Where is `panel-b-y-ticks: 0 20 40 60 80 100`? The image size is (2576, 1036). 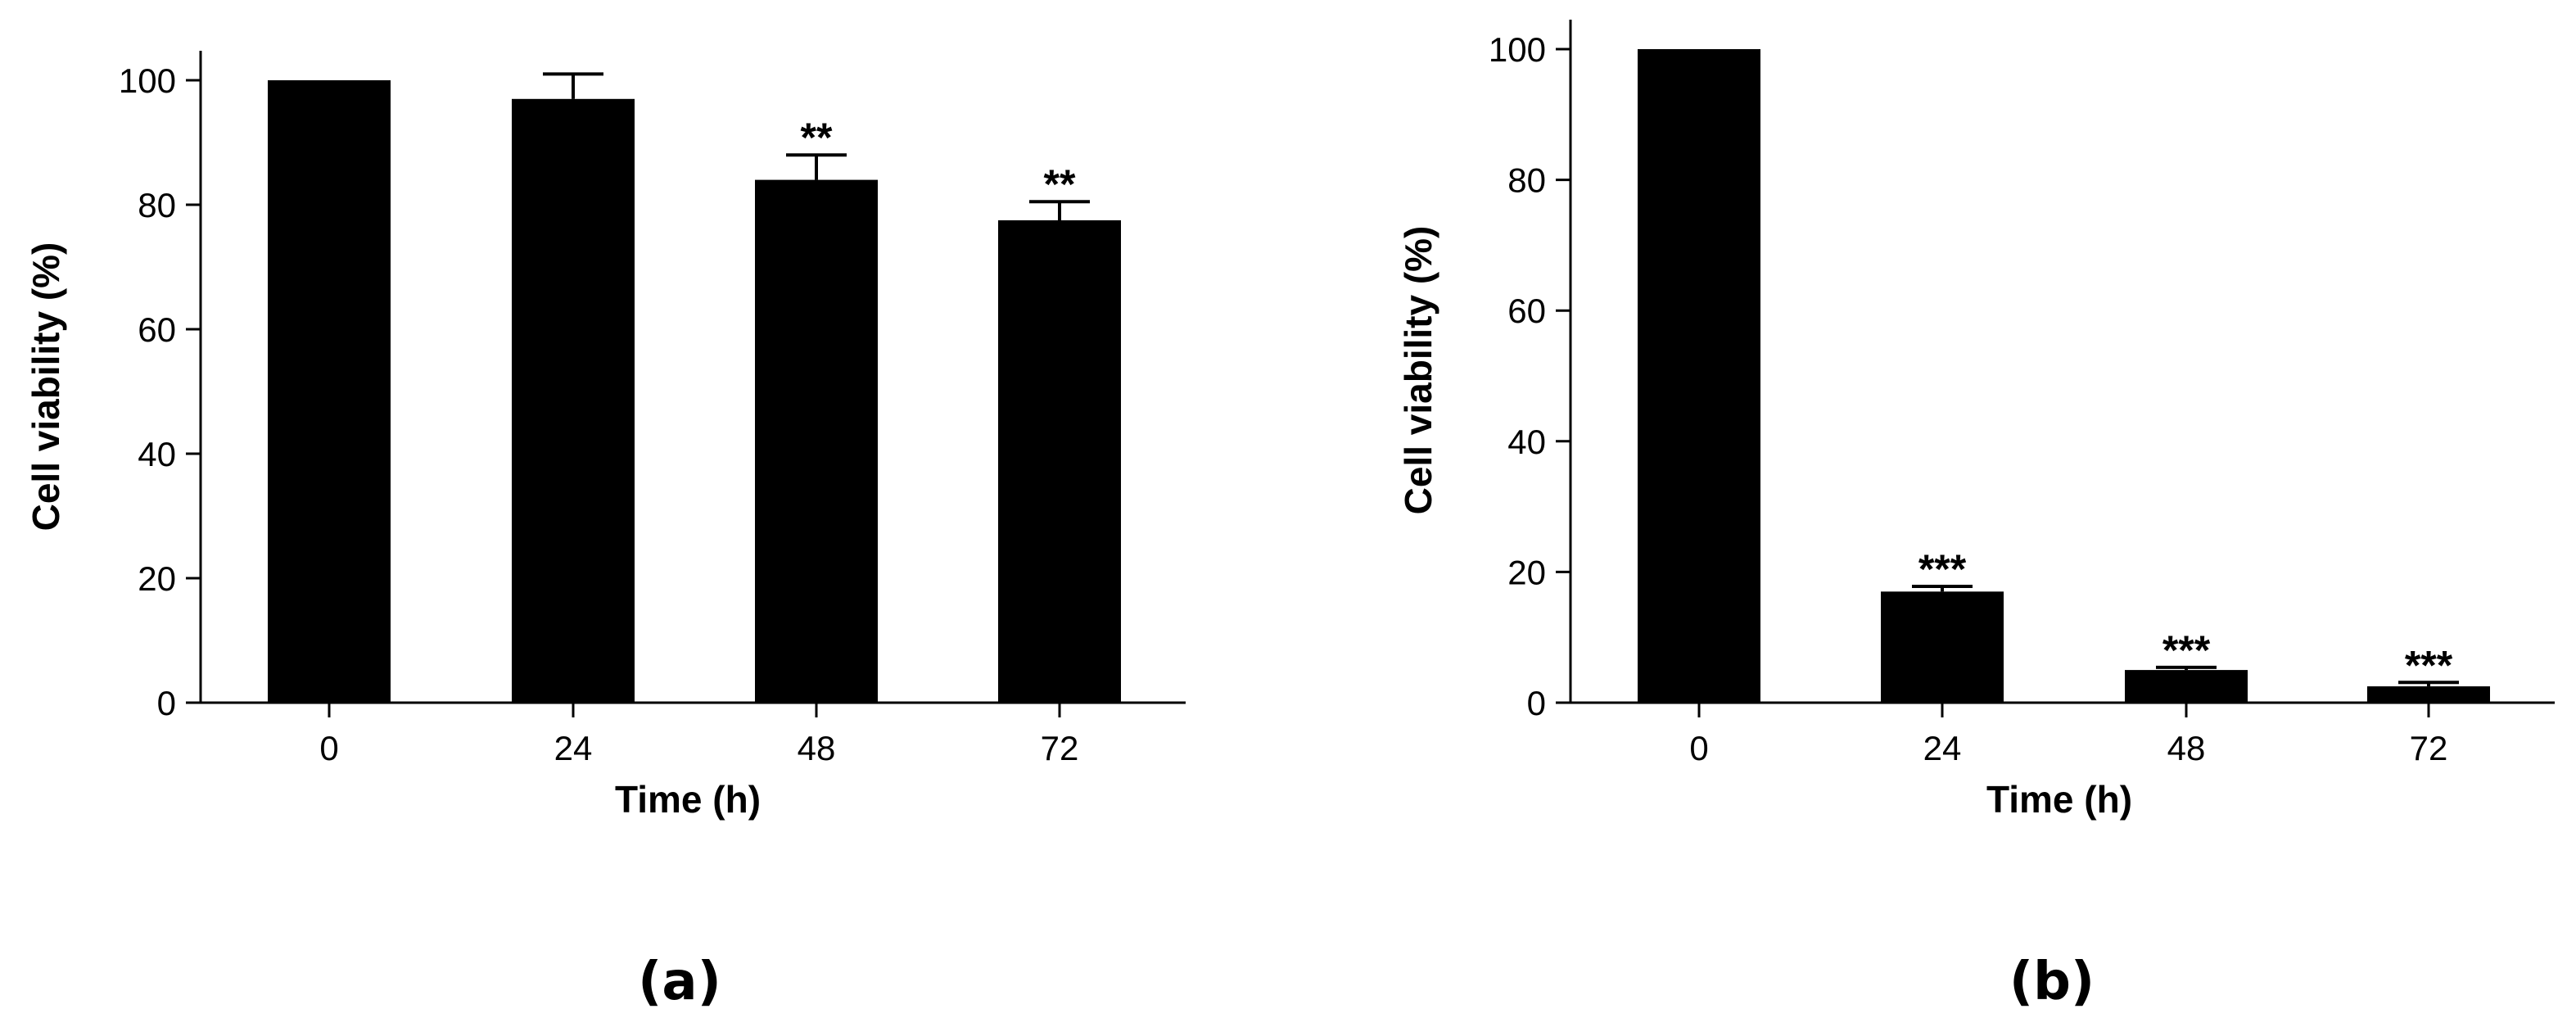 panel-b-y-ticks: 0 20 40 60 80 100 is located at coordinates (1529, 376).